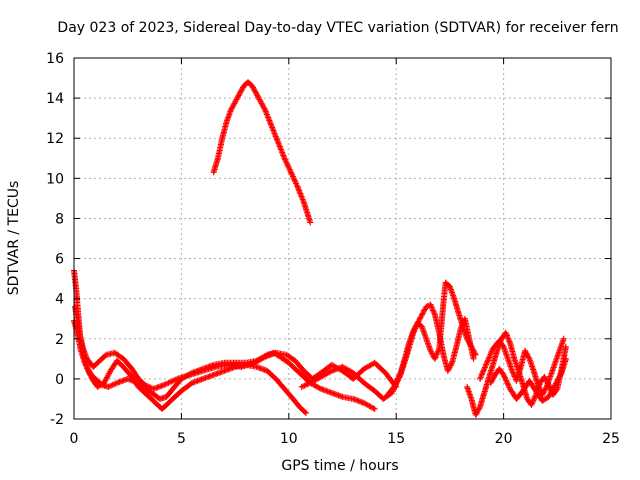 This screenshot has width=640, height=480. I want to click on y-tick-label: -2, so click(57, 420).